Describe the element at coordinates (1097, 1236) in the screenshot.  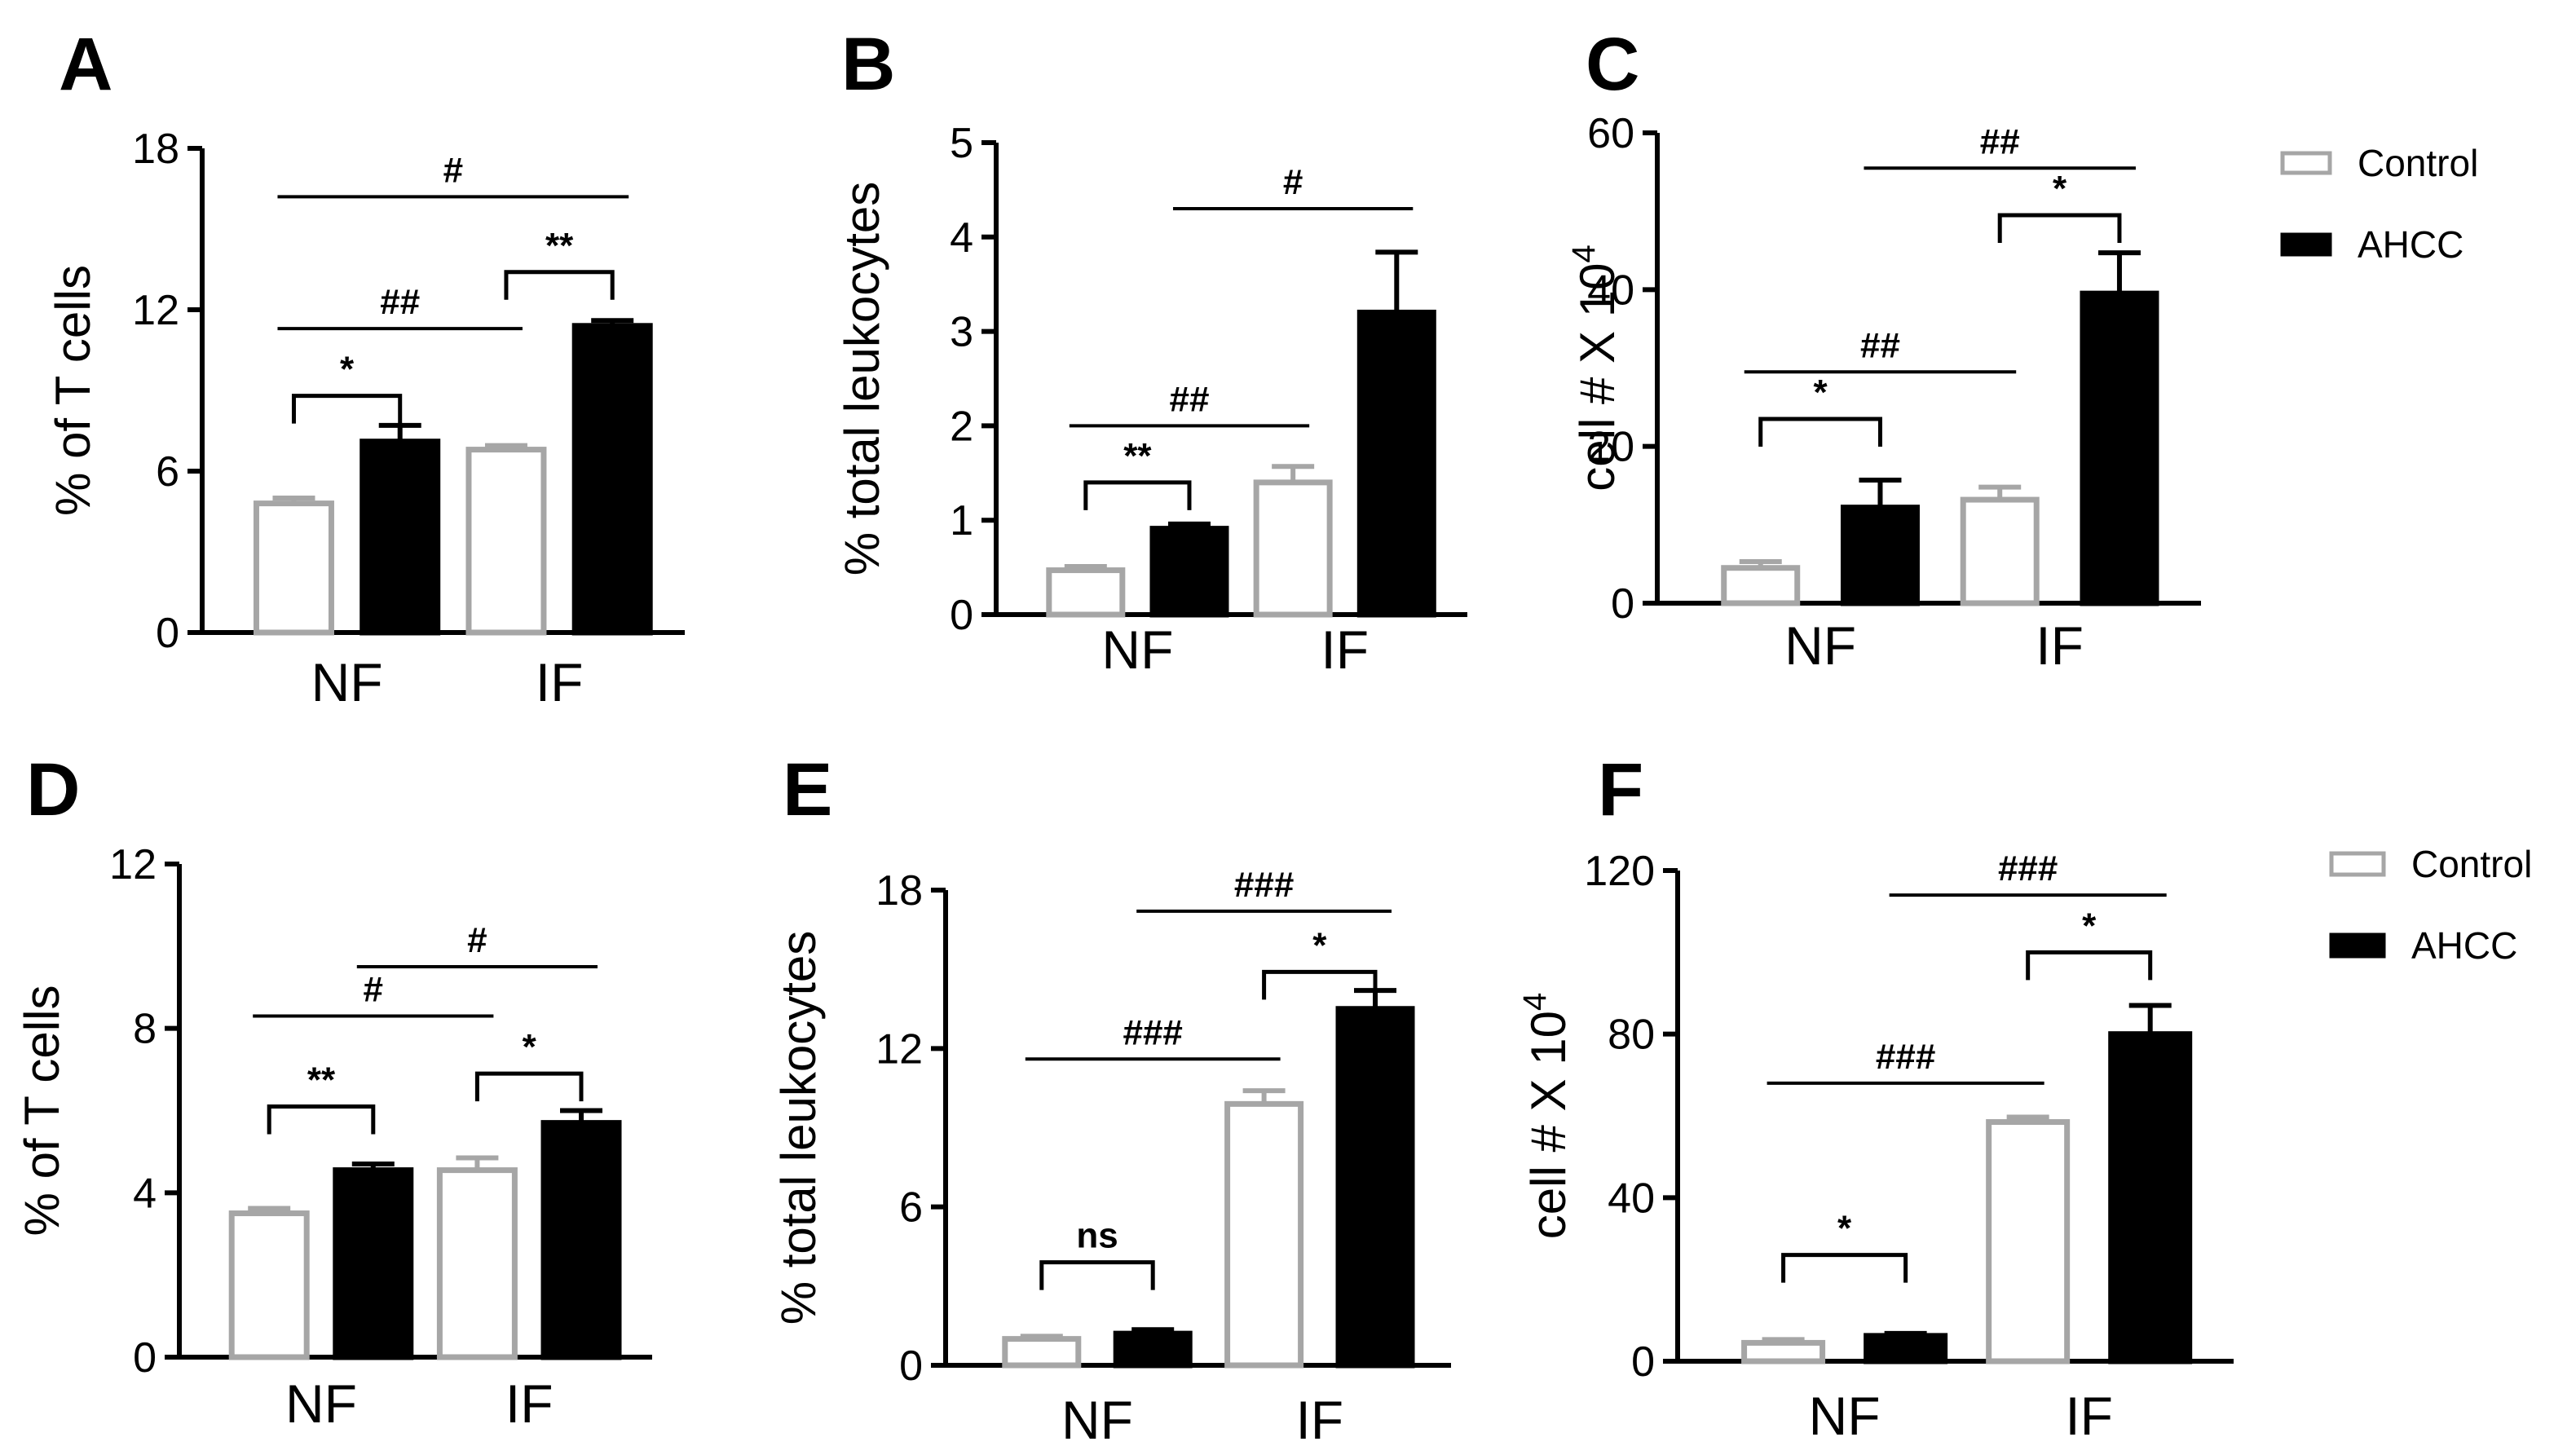
I see `significance-label: ns` at that location.